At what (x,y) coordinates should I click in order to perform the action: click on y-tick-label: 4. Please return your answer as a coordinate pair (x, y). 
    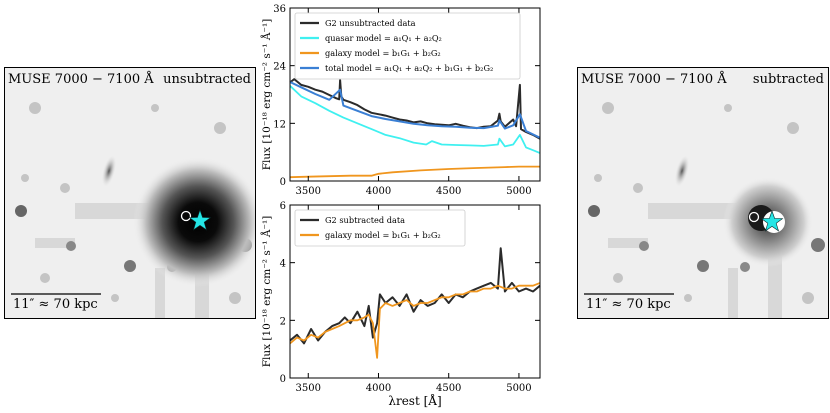
    Looking at the image, I should click on (283, 264).